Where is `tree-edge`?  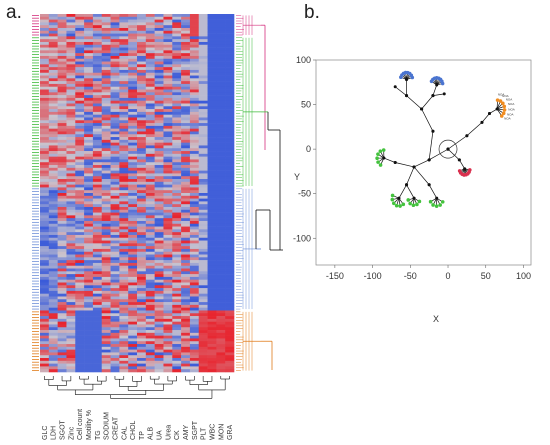 tree-edge is located at coordinates (457, 142).